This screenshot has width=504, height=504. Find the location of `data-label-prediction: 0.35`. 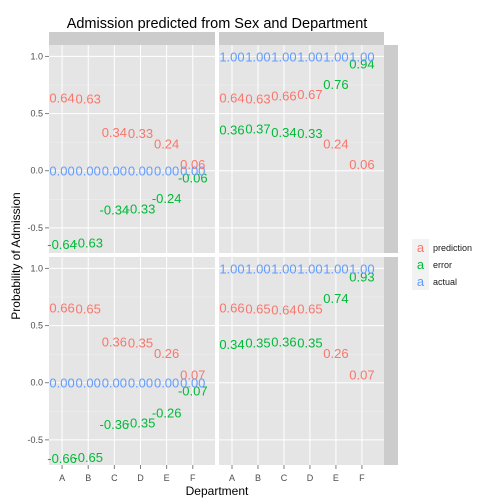

data-label-prediction: 0.35 is located at coordinates (140, 343).